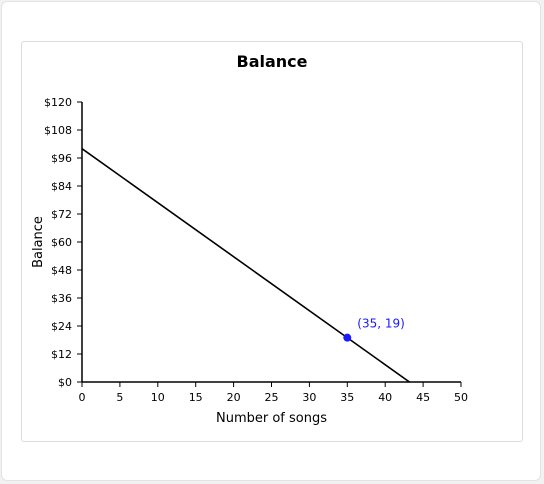  Describe the element at coordinates (423, 397) in the screenshot. I see `x-tick-label: 45` at that location.